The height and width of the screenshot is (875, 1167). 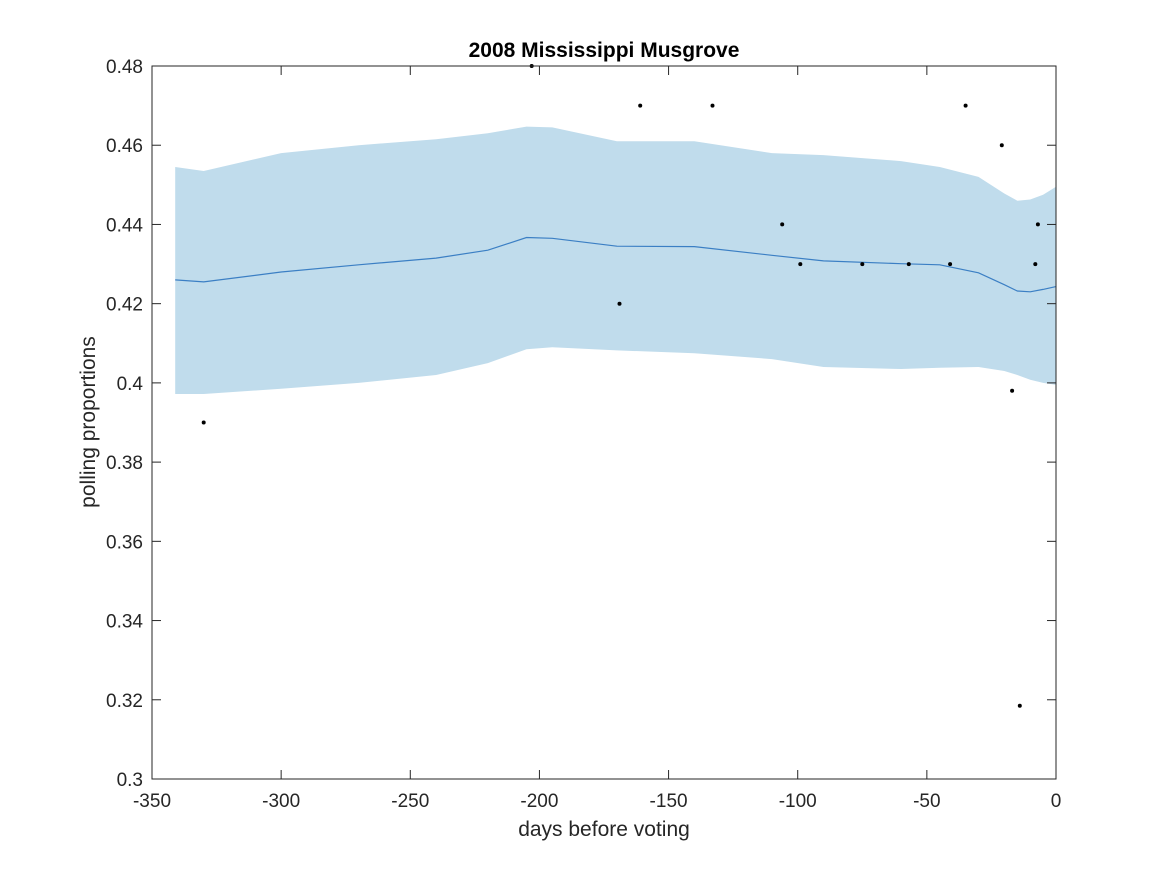 I want to click on y-tick-label: 0.46, so click(x=124, y=146).